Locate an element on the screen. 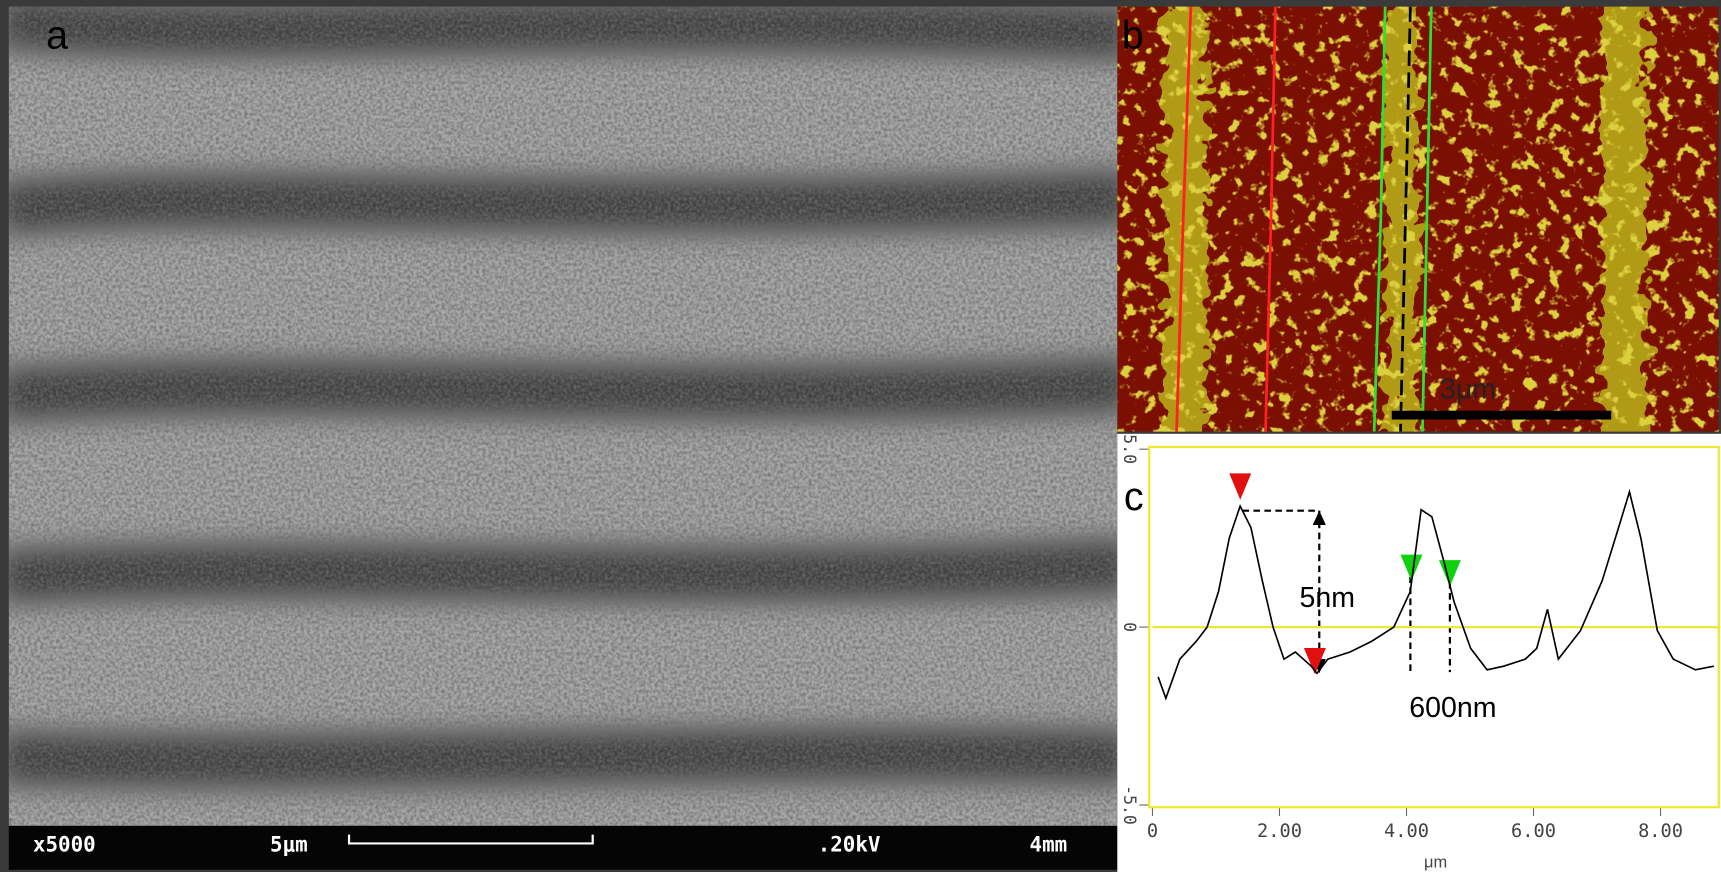 This screenshot has height=872, width=1721. plot-frame is located at coordinates (1434, 627).